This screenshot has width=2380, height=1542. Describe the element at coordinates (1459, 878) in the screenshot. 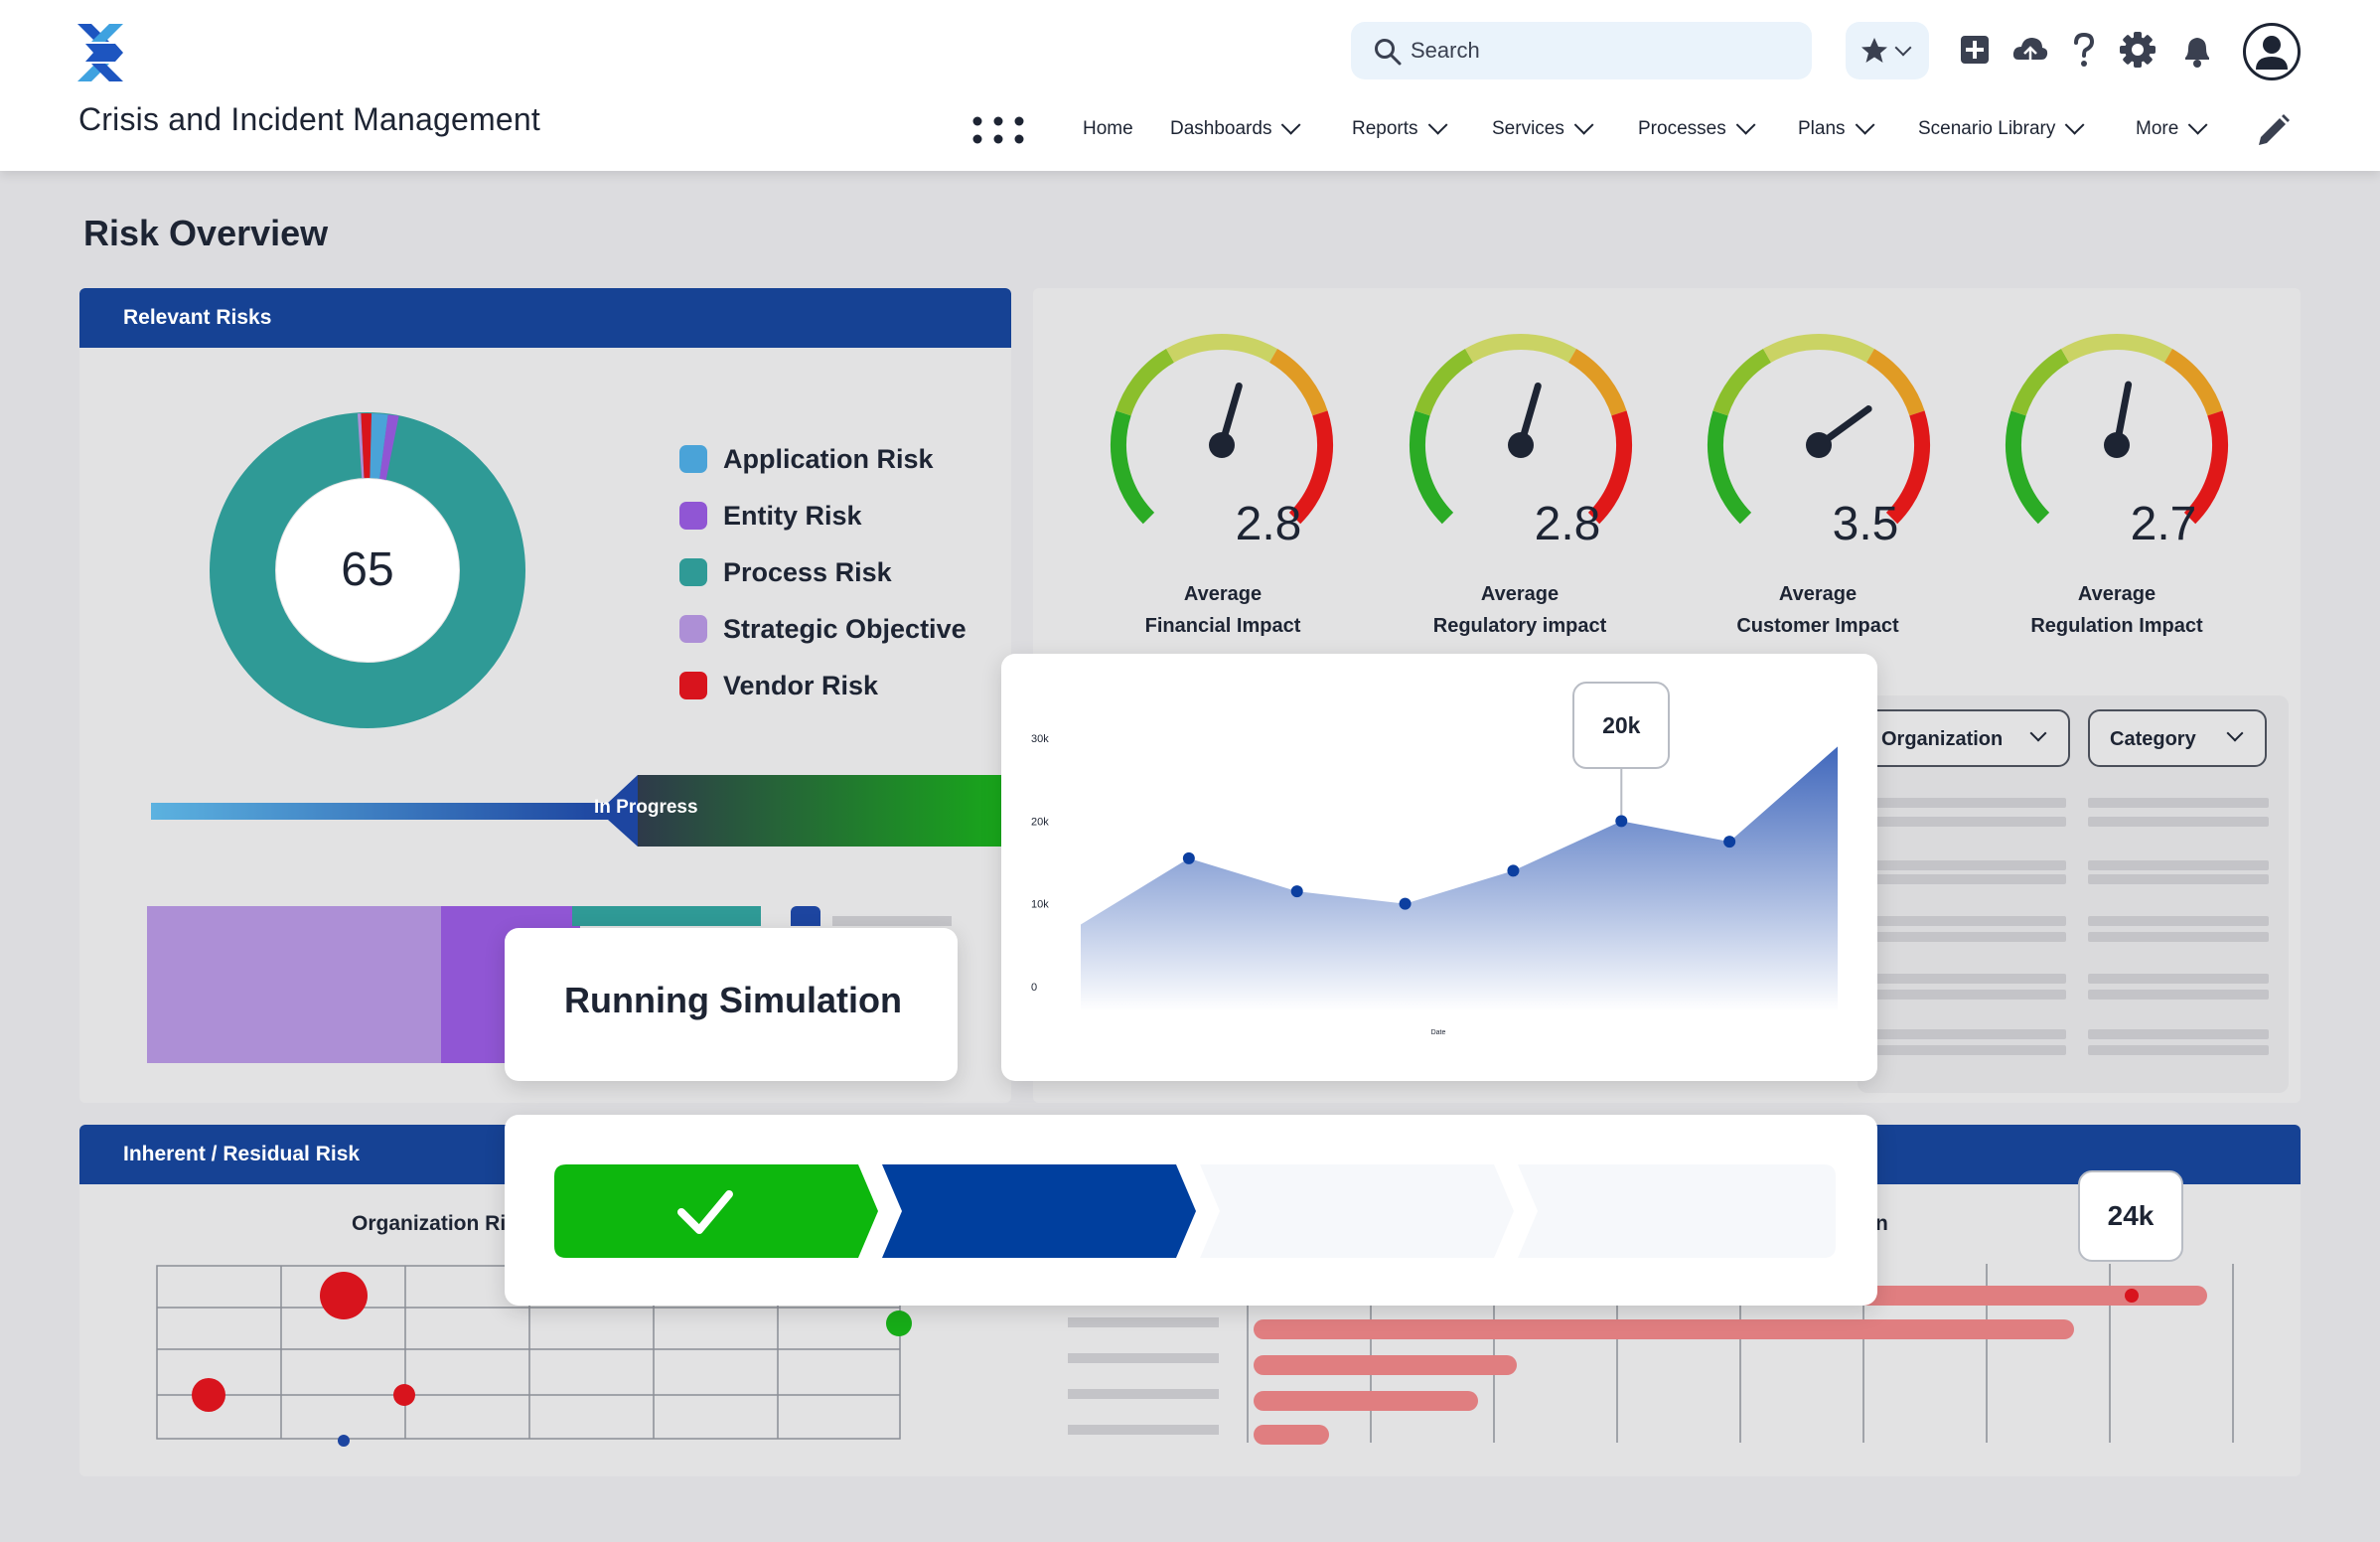

I see `area-series` at that location.